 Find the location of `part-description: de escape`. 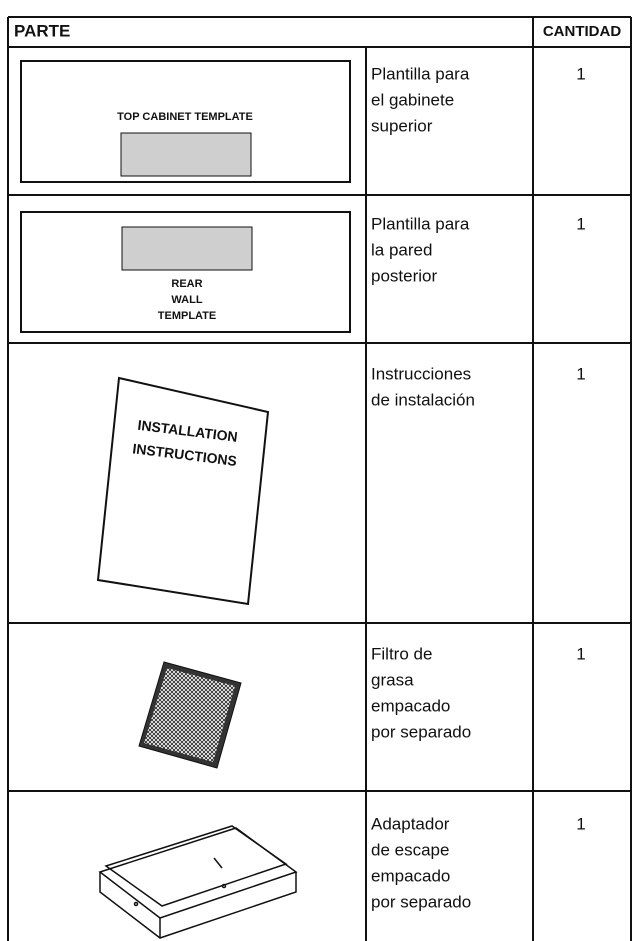

part-description: de escape is located at coordinates (410, 849).